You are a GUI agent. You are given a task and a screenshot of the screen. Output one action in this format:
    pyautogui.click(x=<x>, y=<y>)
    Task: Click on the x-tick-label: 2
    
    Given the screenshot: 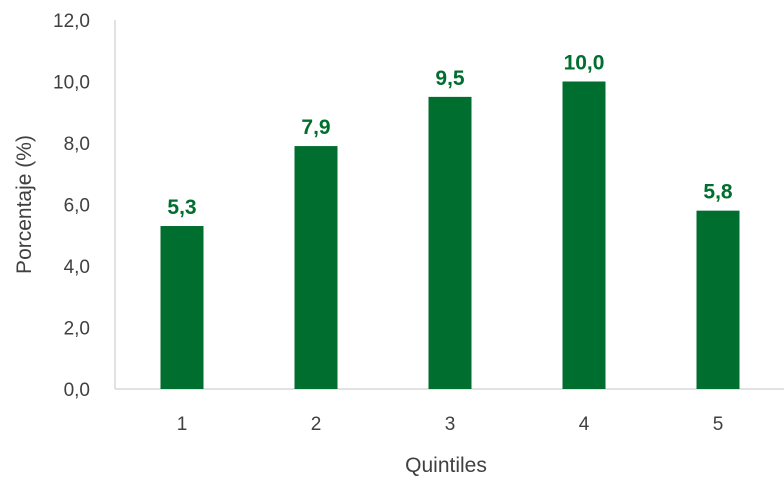 What is the action you would take?
    pyautogui.click(x=316, y=424)
    